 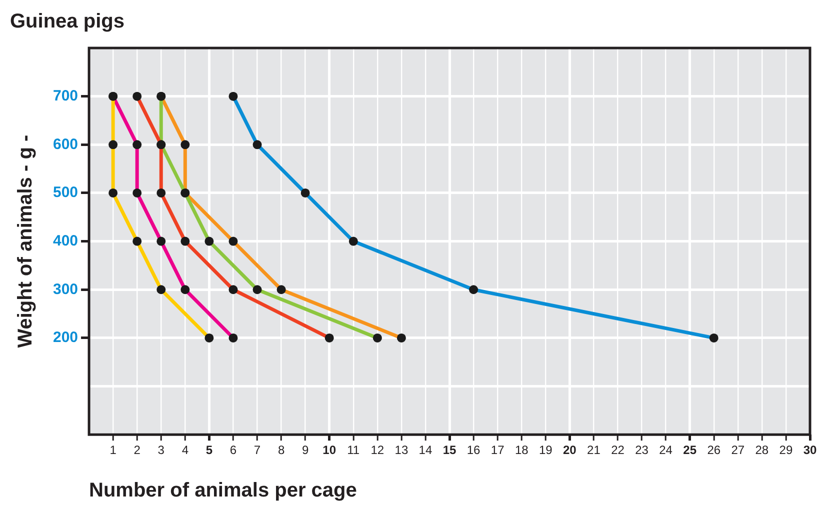 What do you see at coordinates (666, 450) in the screenshot?
I see `x-tick-label: 24` at bounding box center [666, 450].